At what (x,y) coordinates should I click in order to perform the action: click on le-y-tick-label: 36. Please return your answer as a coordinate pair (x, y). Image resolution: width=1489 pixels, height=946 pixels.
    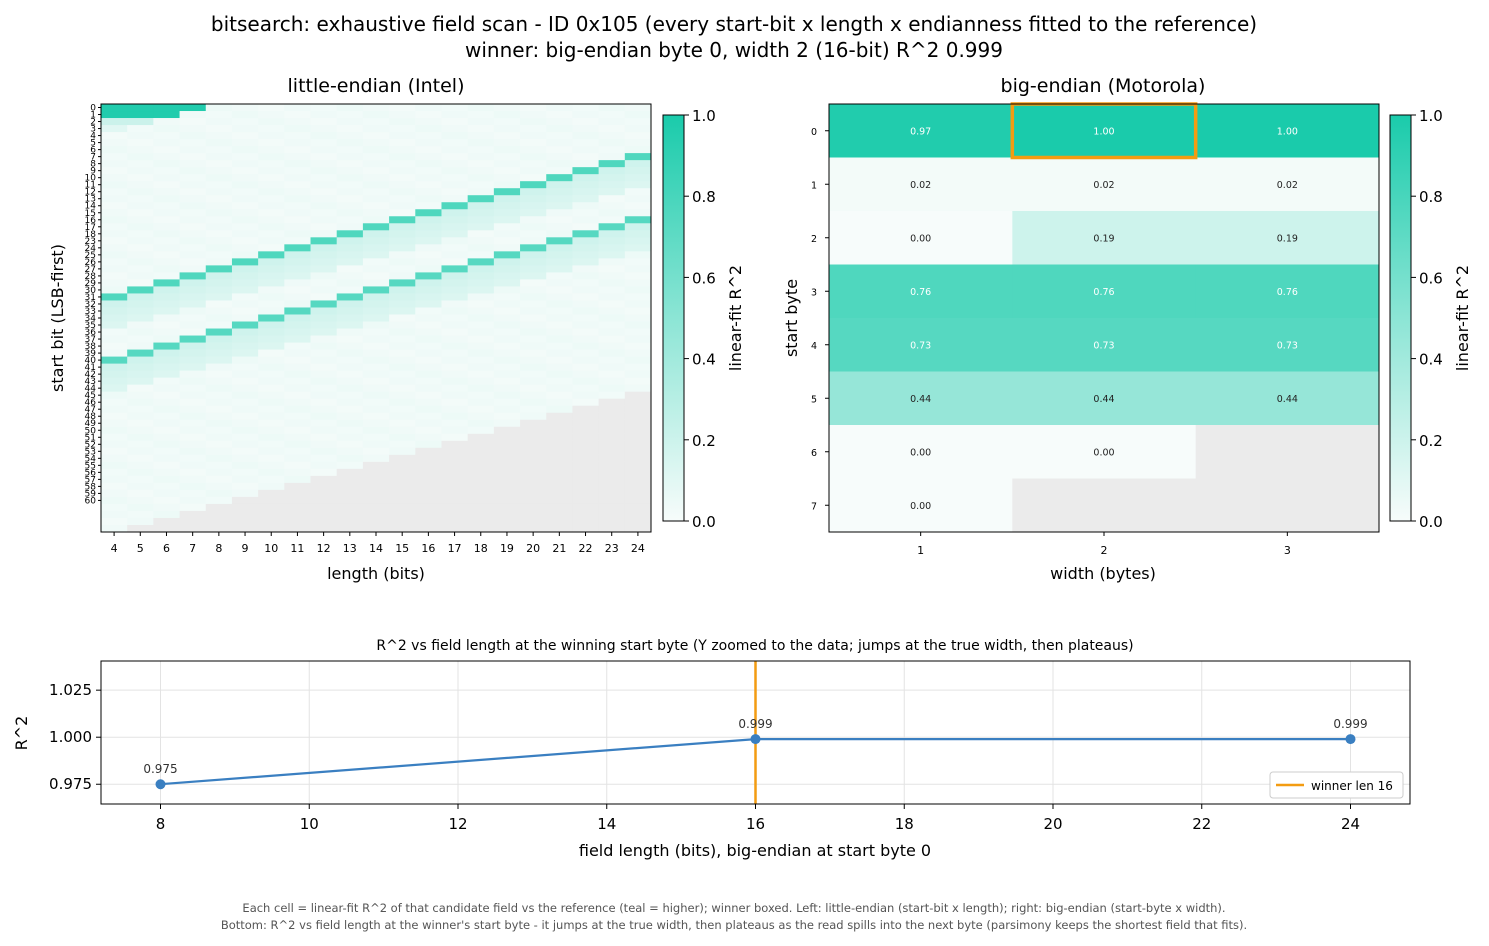
    Looking at the image, I should click on (91, 333).